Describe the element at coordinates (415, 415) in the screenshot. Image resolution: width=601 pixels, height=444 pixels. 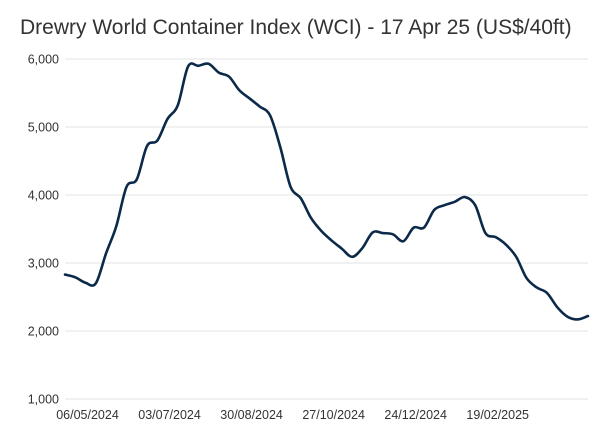
I see `x-tick-label: 24/12/2024` at that location.